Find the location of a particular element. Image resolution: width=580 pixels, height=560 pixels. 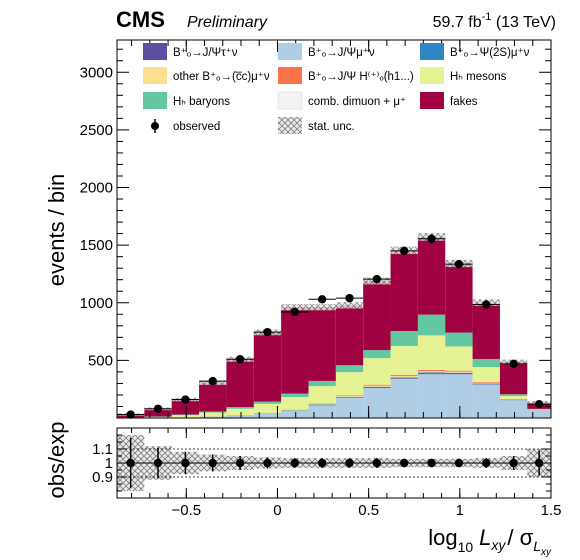

y-tick-label: 2500 is located at coordinates (96, 130).